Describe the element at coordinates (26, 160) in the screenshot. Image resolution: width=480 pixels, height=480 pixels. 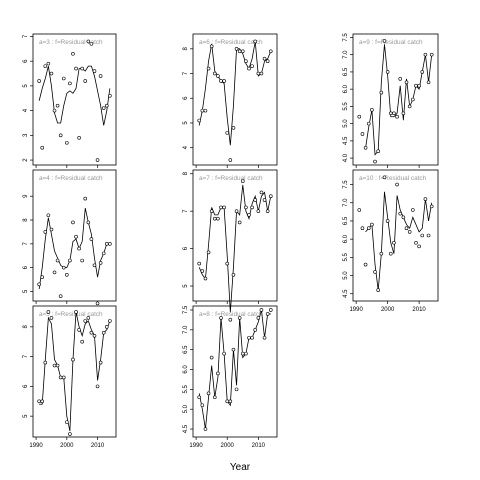
I see `y-tick-label: 2` at that location.